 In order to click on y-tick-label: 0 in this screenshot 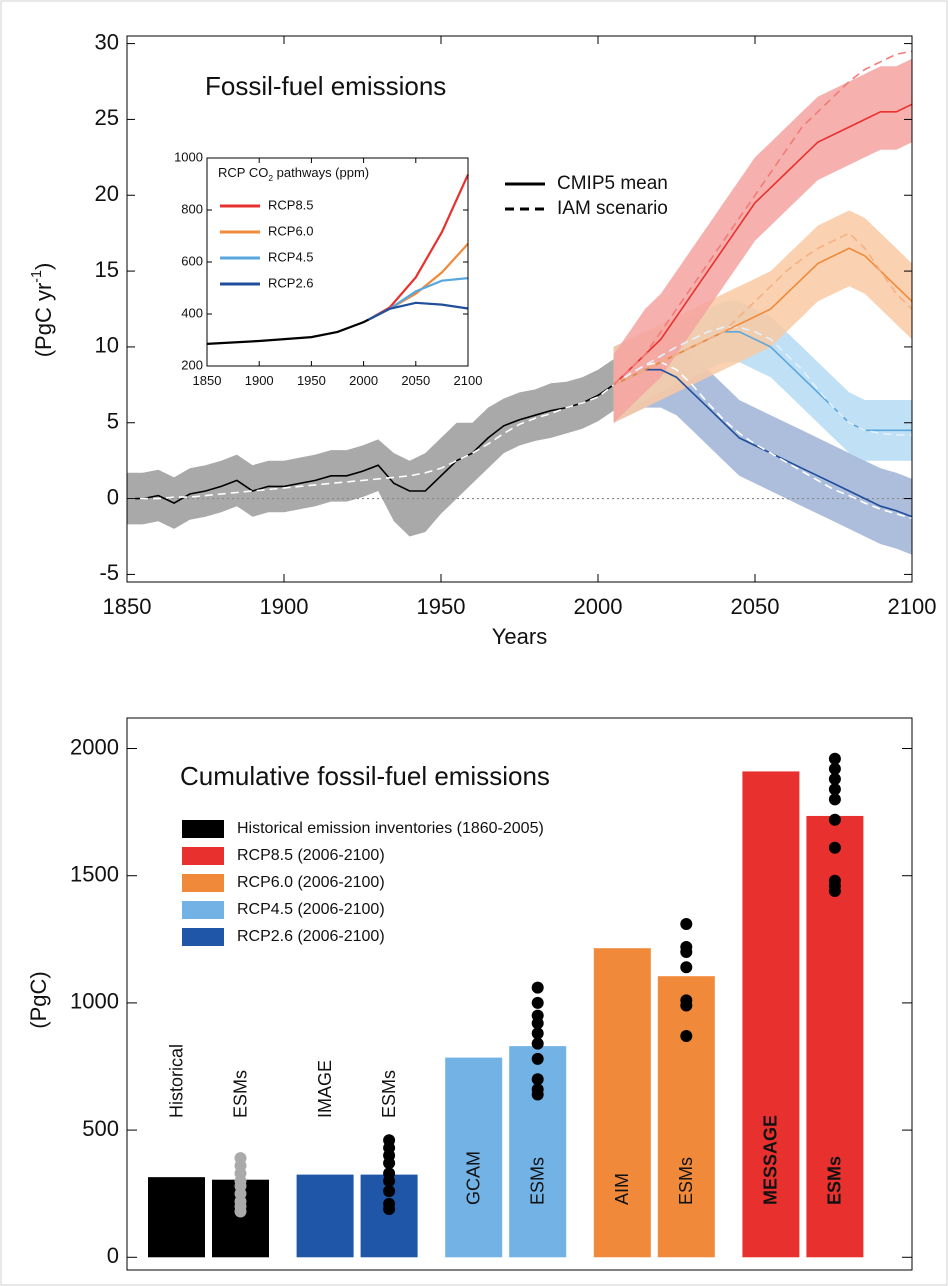, I will do `click(113, 1255)`.